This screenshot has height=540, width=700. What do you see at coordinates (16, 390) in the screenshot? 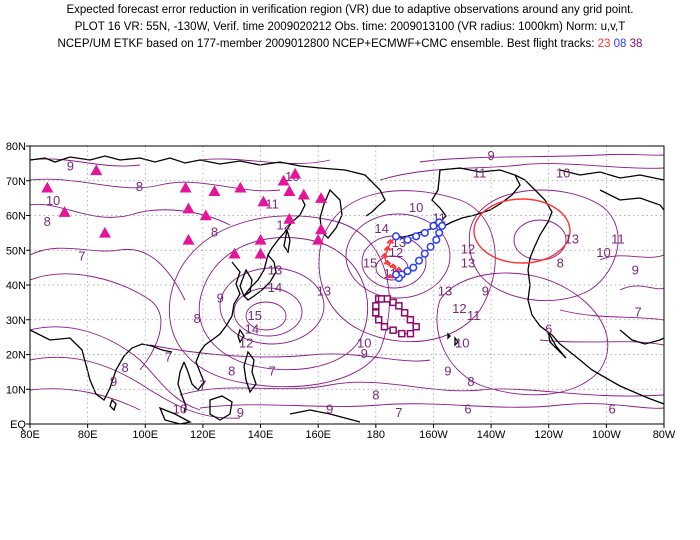
I see `y-tick-label: 10N` at bounding box center [16, 390].